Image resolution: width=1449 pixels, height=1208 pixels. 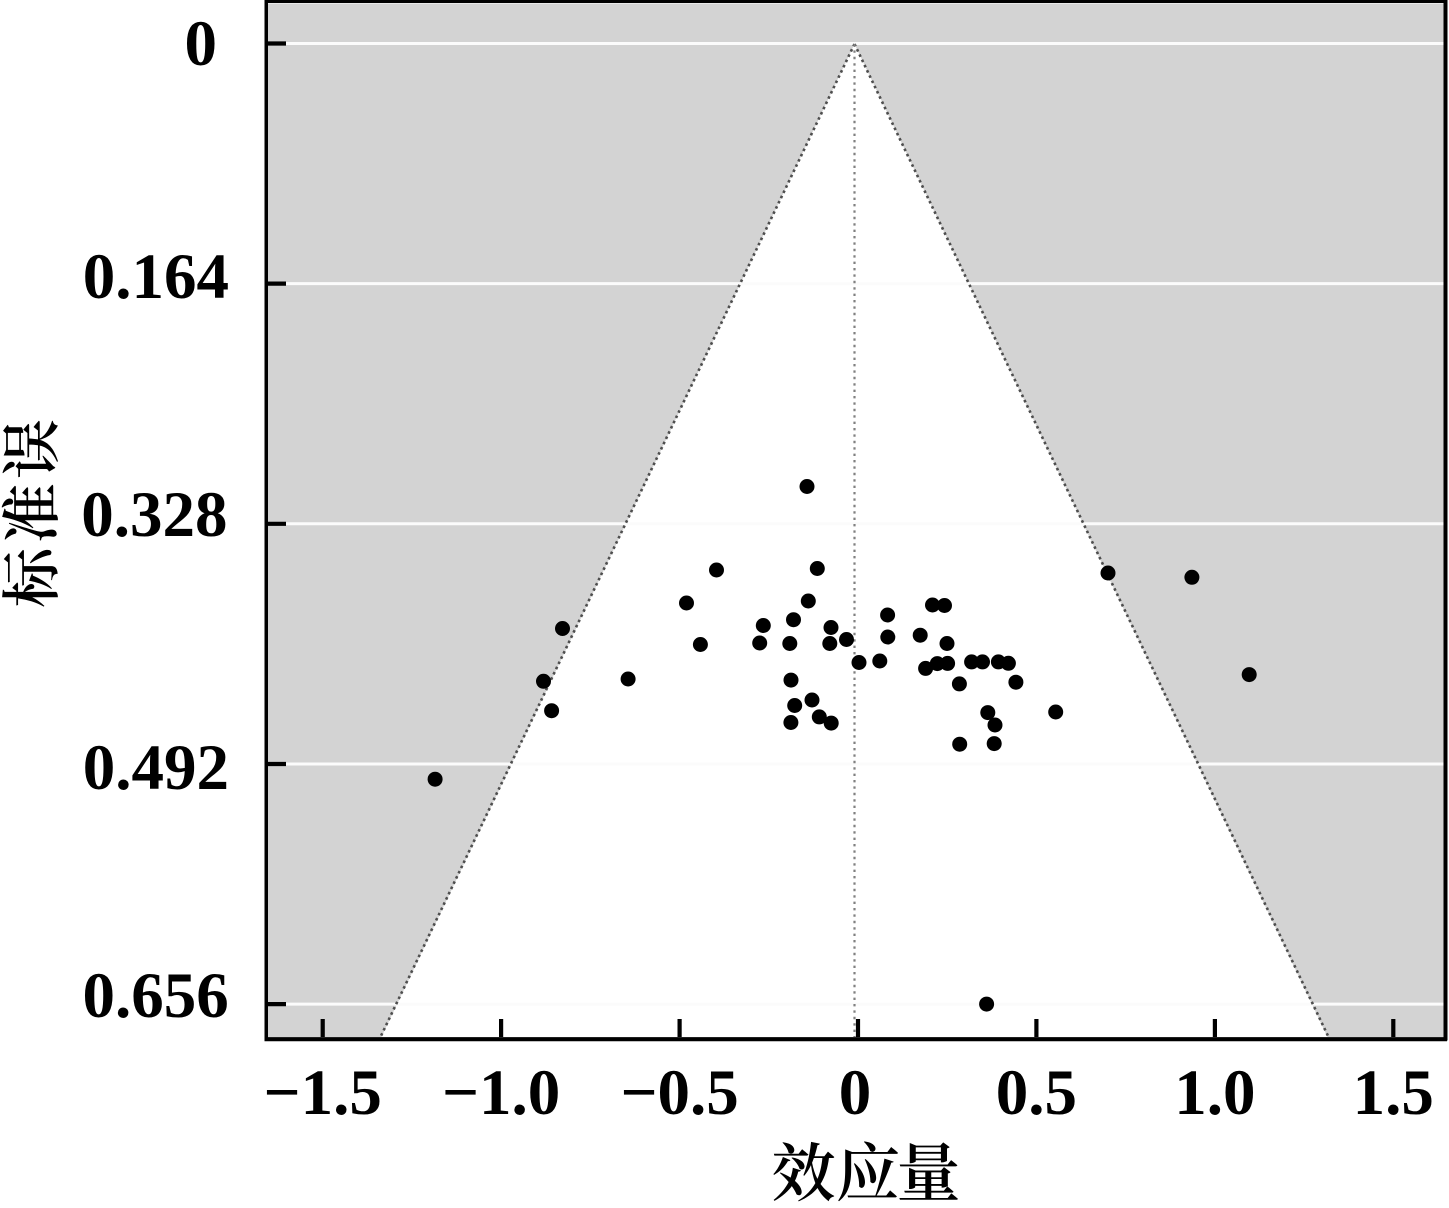 What do you see at coordinates (501, 1093) in the screenshot?
I see `svg-text: −1.0` at bounding box center [501, 1093].